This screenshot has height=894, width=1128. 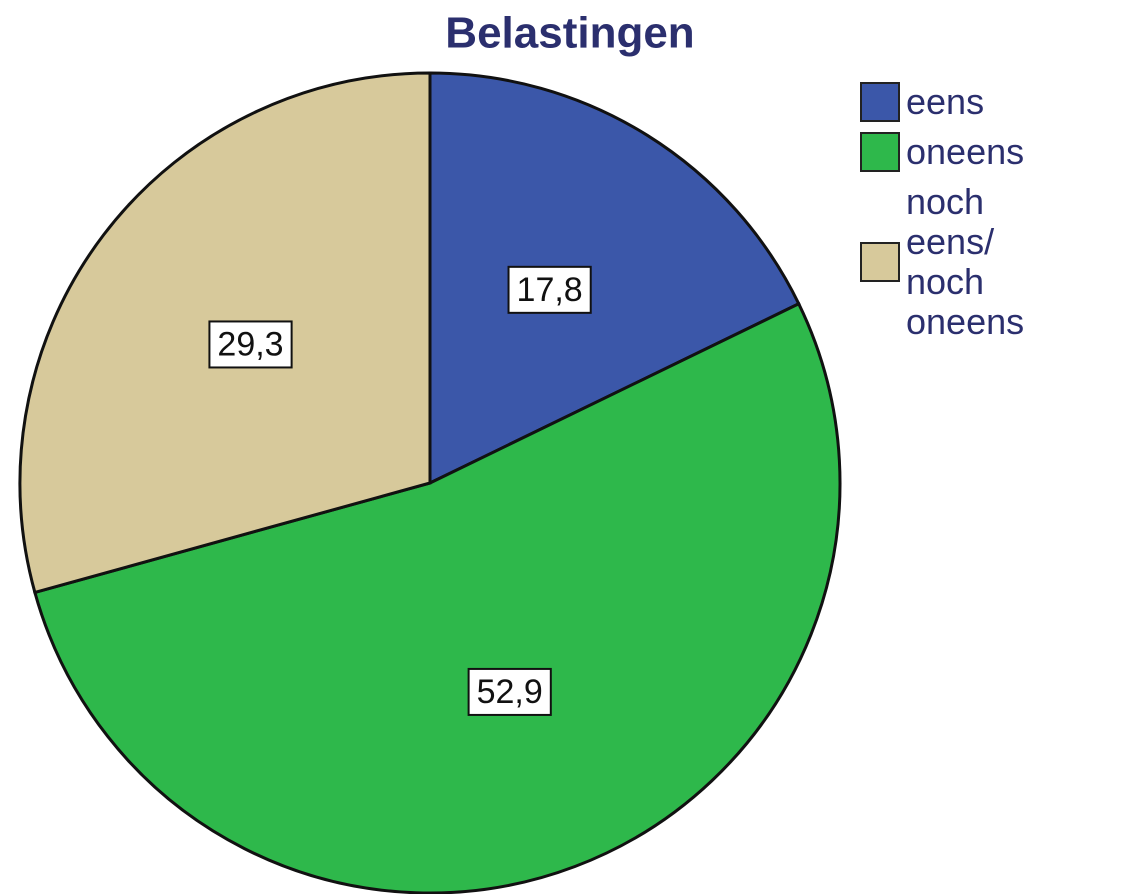 I want to click on legend: eens oneens noch eens/ noch oneens, so click(x=990, y=217).